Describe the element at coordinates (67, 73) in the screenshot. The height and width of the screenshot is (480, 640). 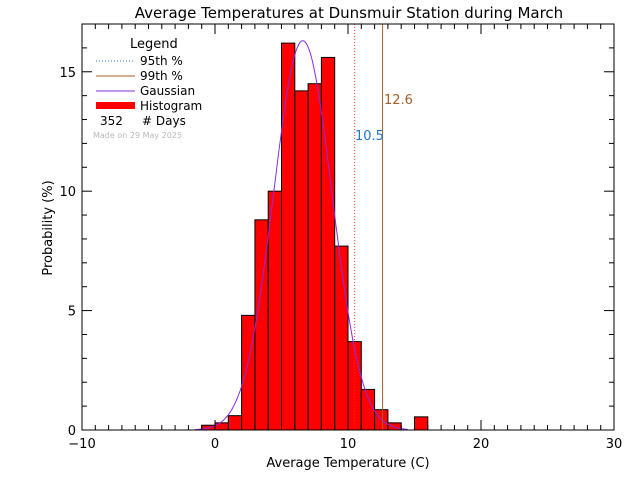
I see `y-tick-label: 15` at that location.